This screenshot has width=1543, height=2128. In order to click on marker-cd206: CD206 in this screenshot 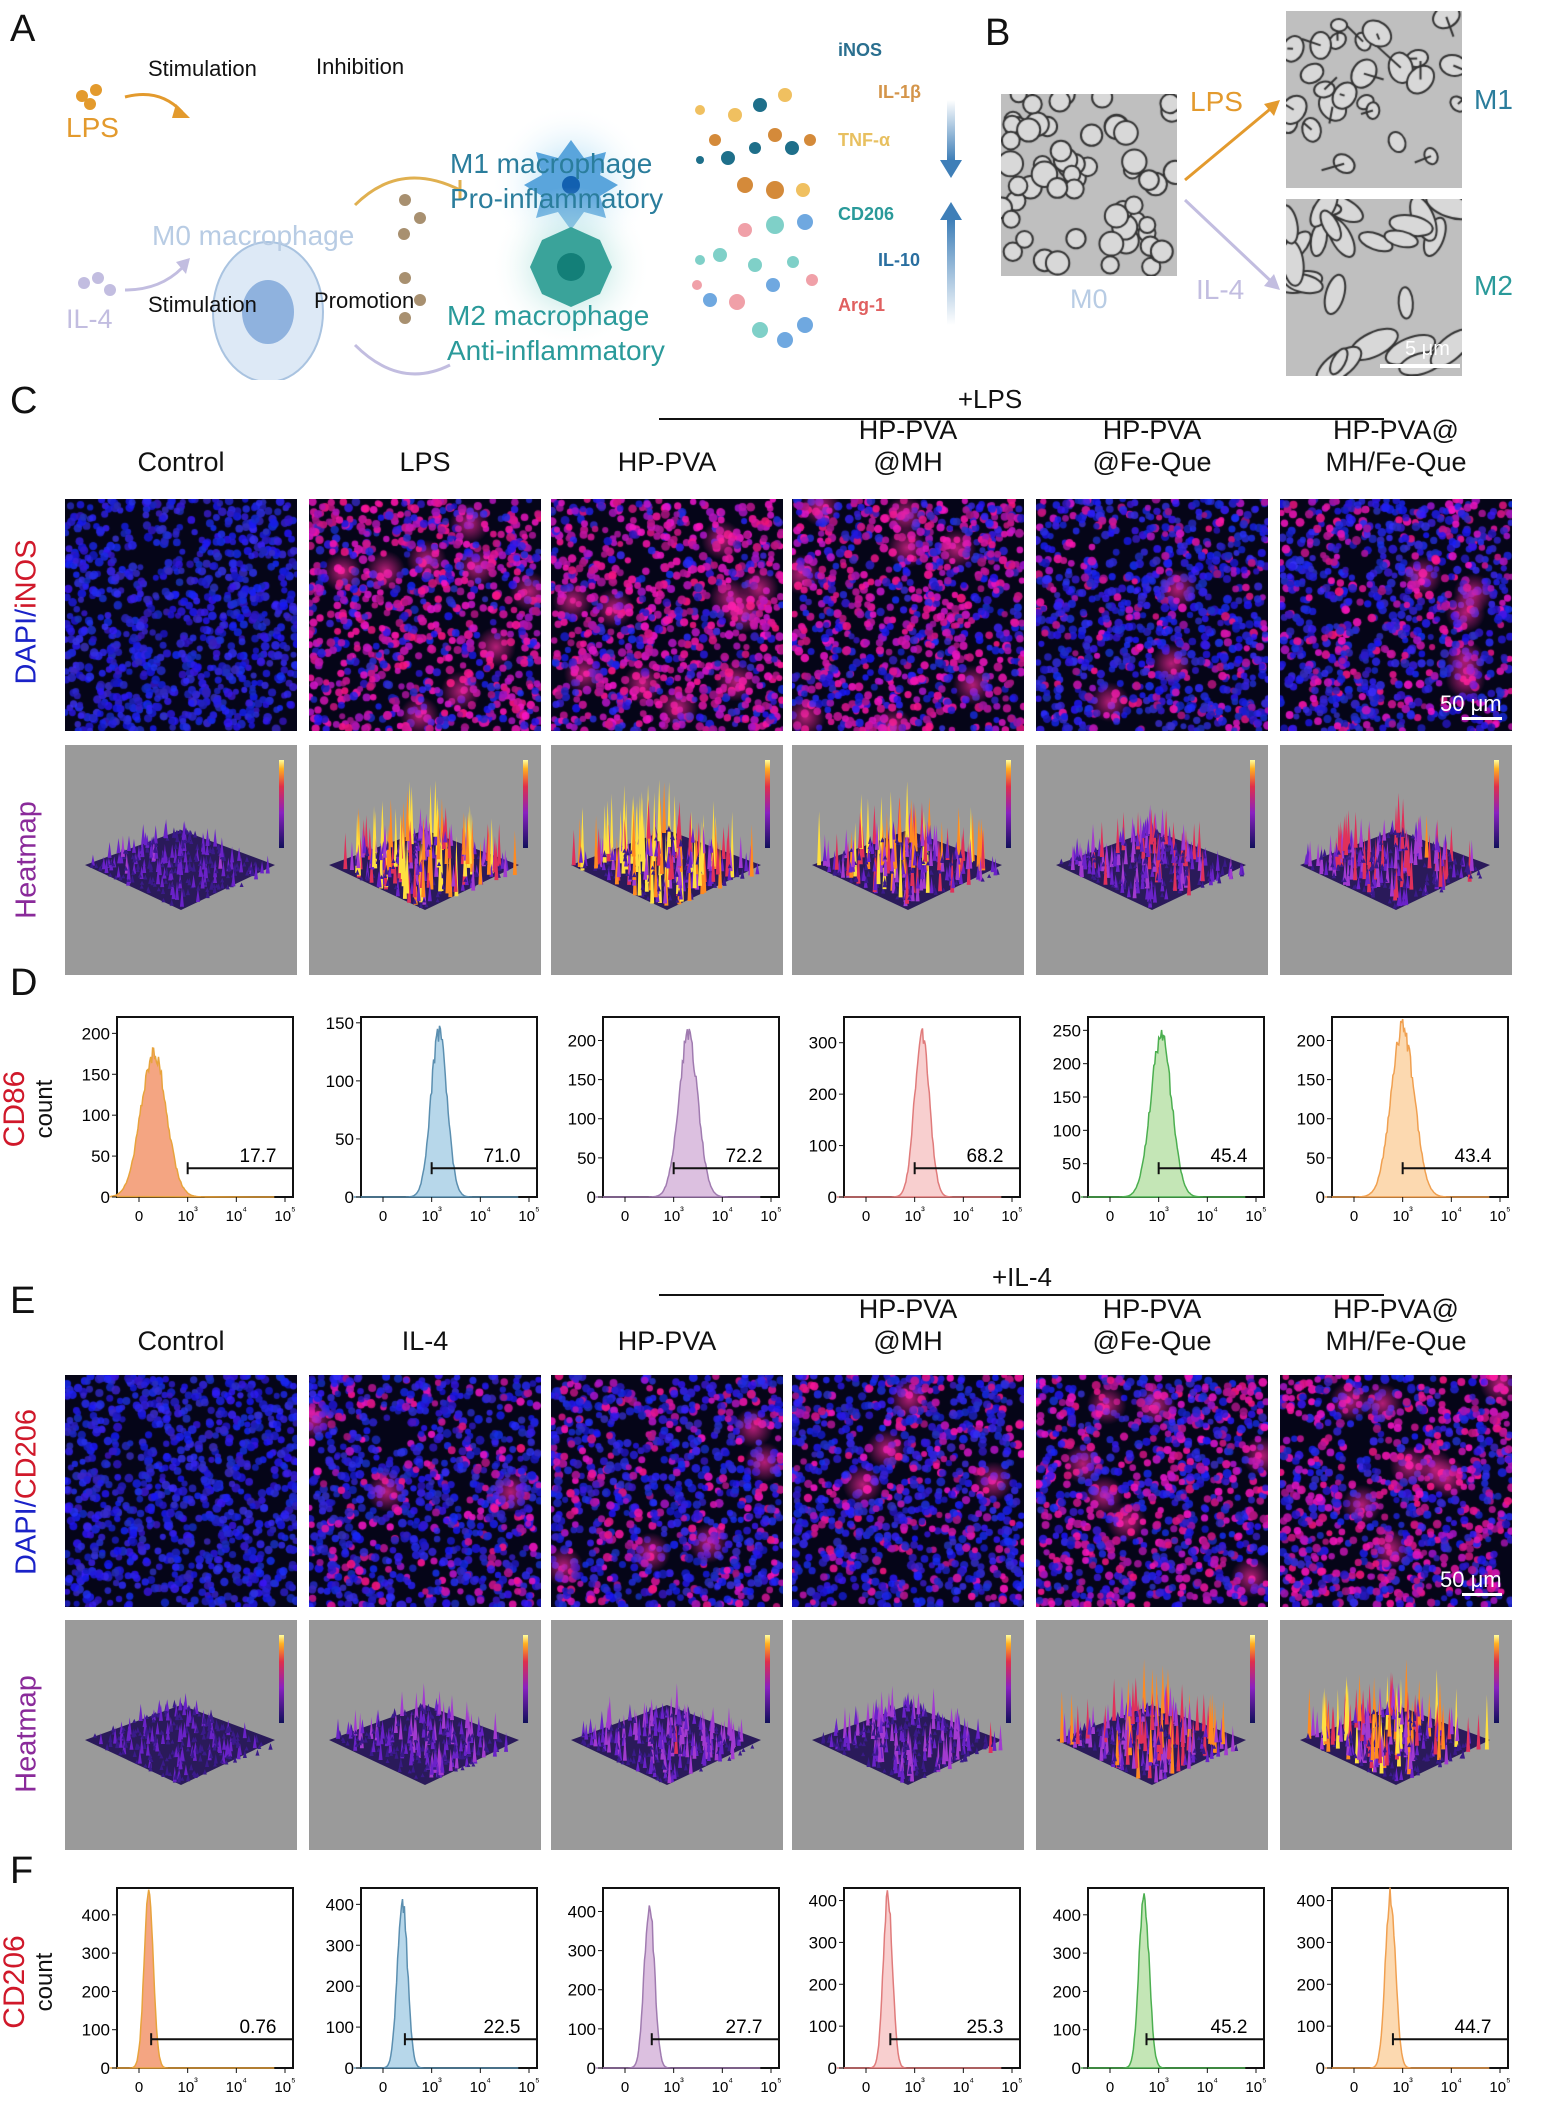, I will do `click(866, 214)`.